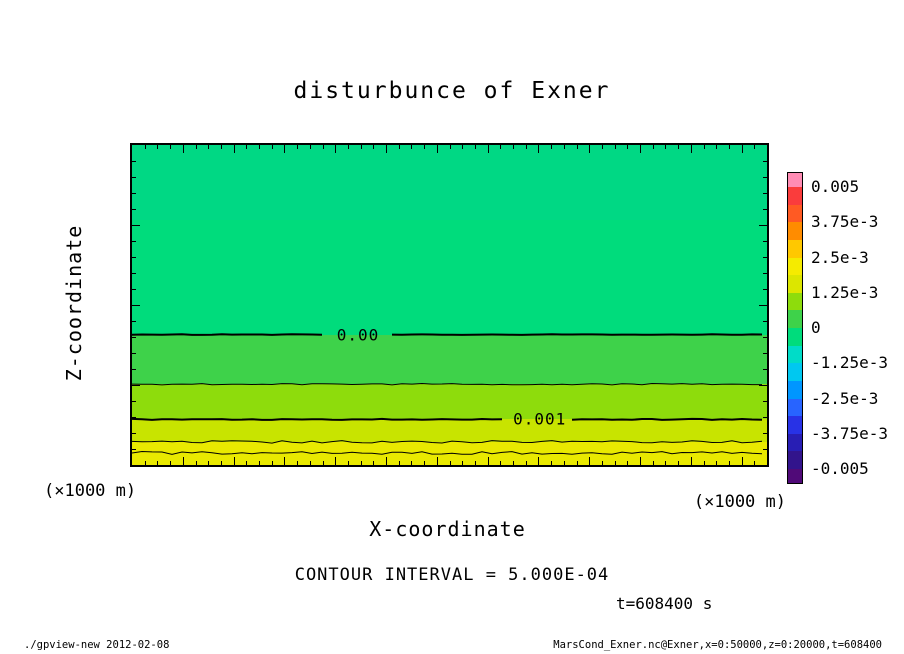 This screenshot has width=904, height=654. I want to click on colorbar, so click(795, 328).